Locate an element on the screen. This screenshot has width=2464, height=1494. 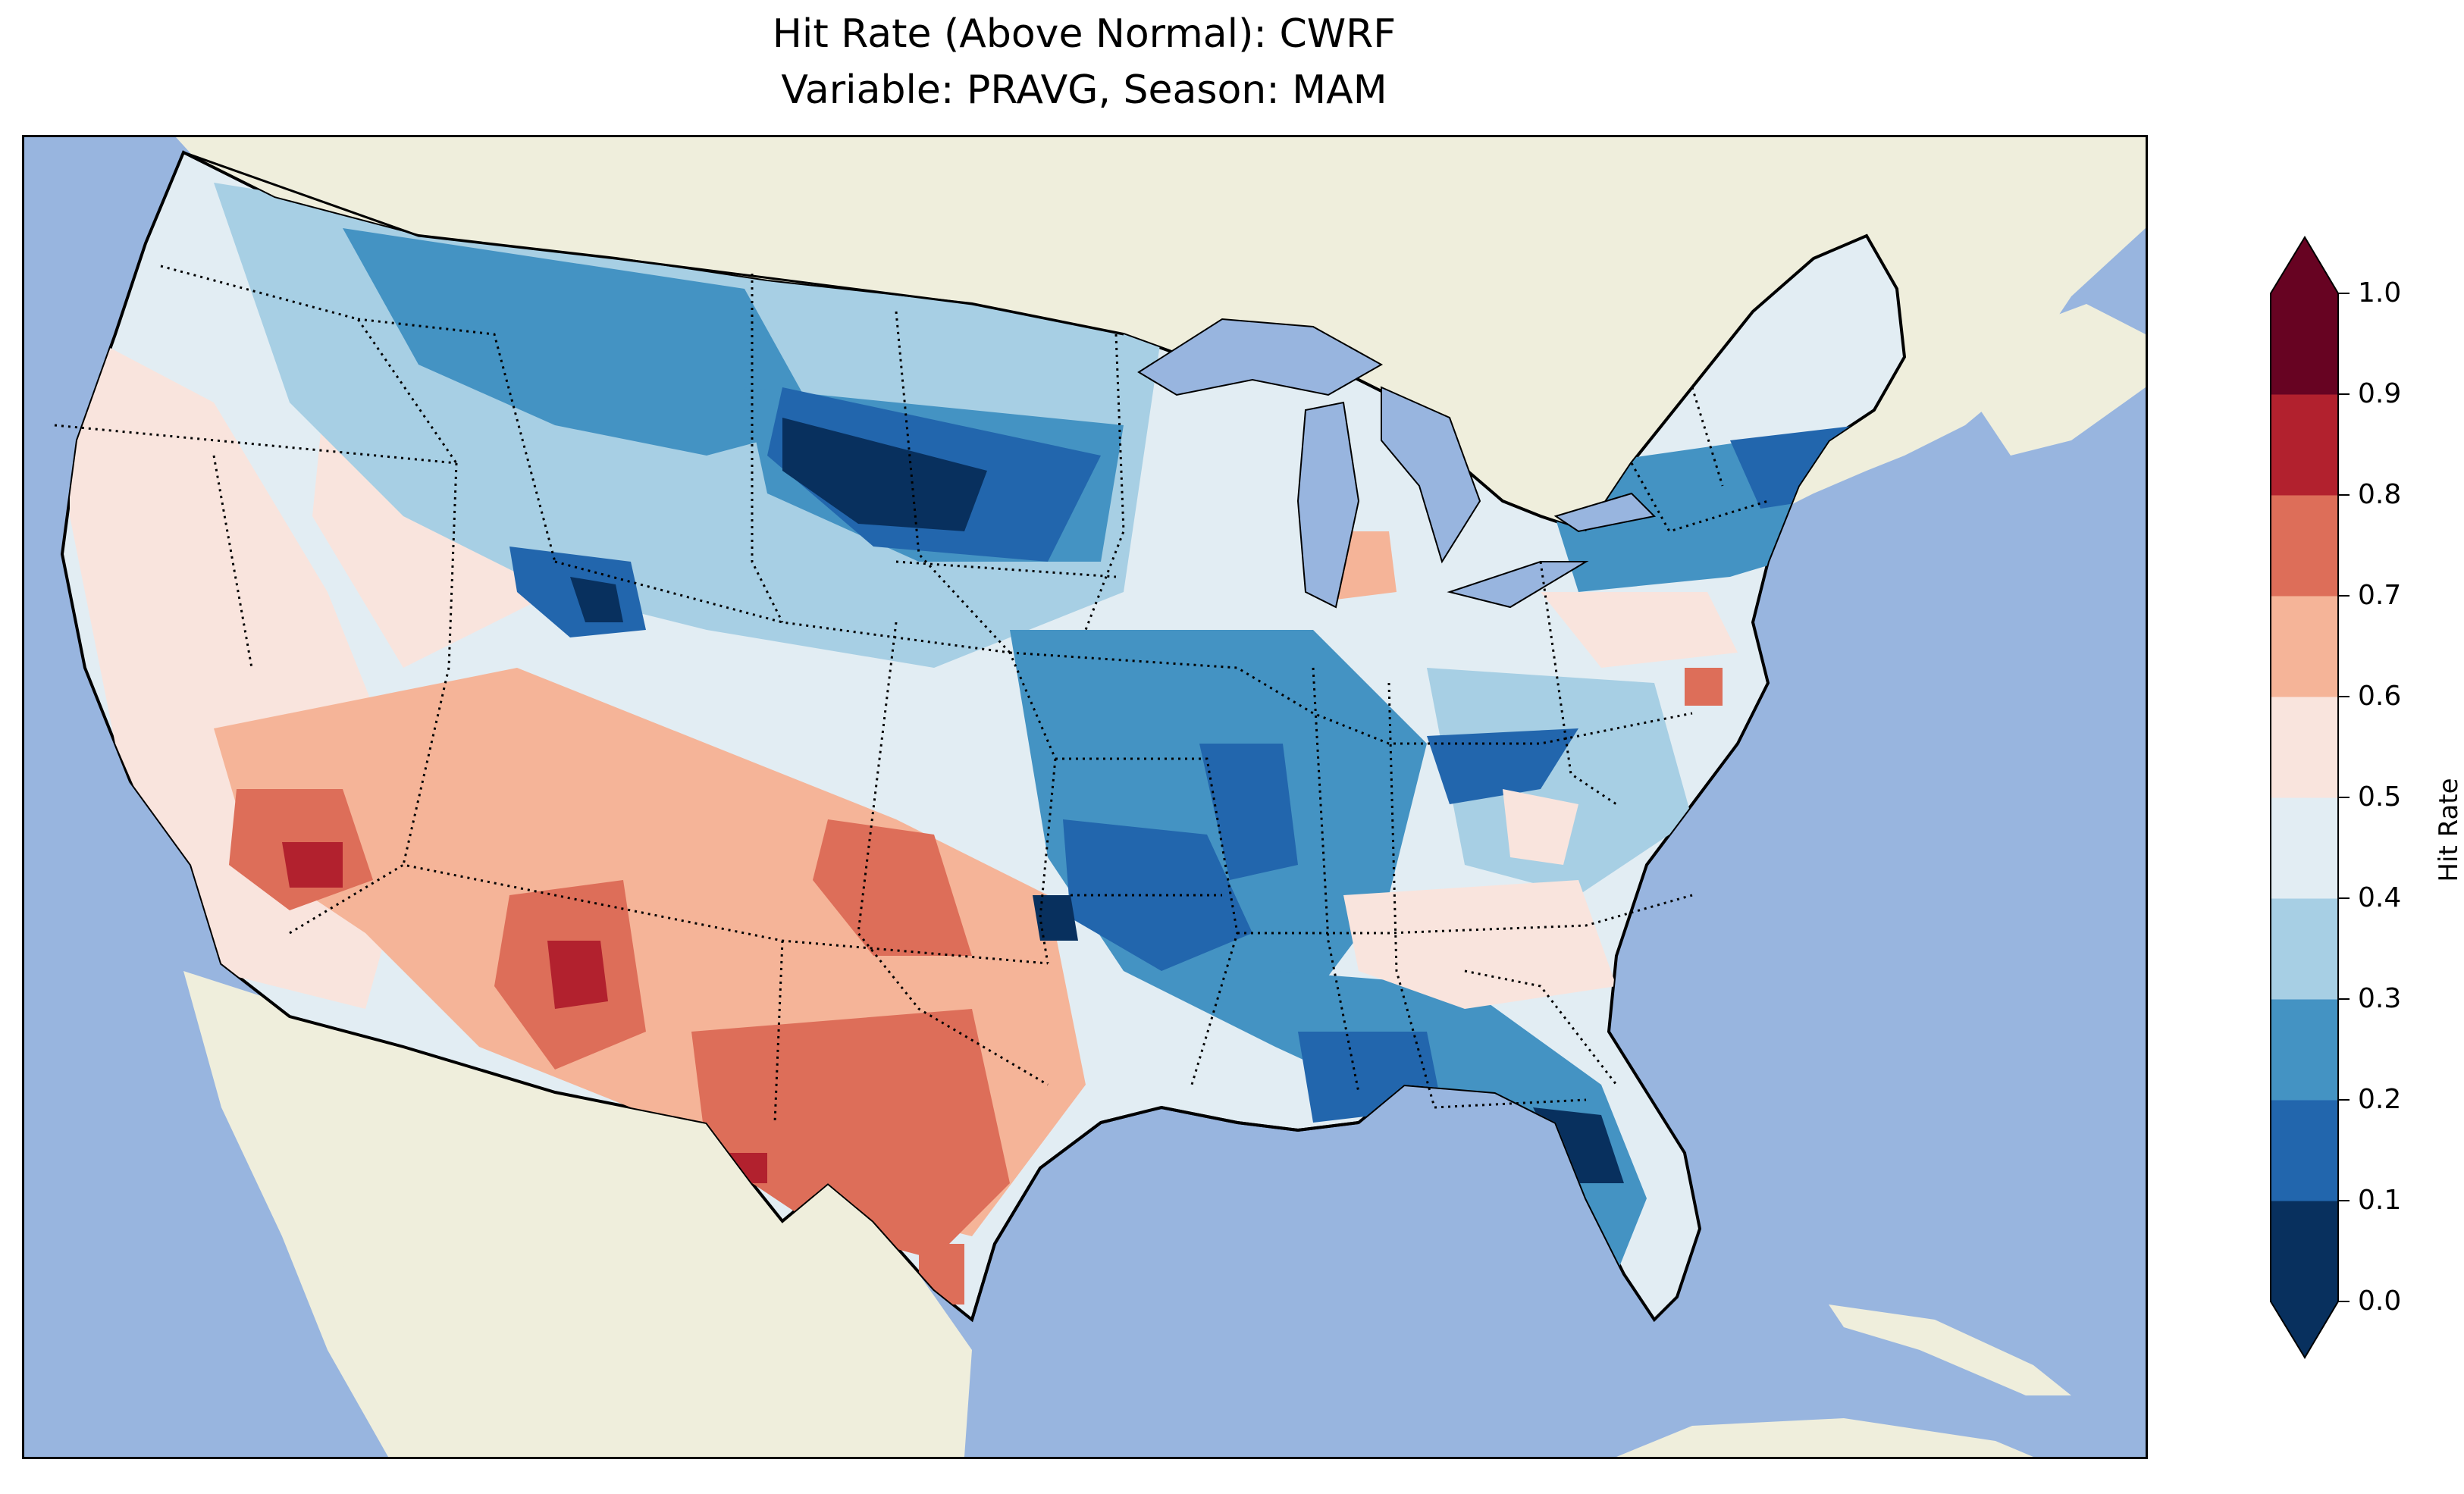
baja-land is located at coordinates (328, 1259).